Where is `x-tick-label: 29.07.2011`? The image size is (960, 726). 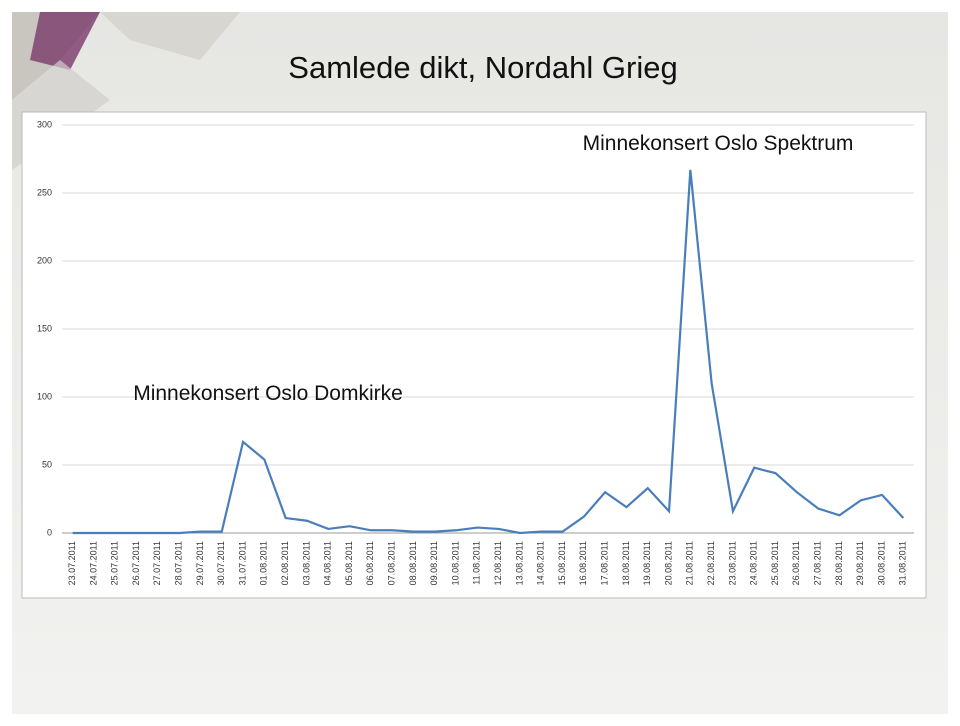
x-tick-label: 29.07.2011 is located at coordinates (200, 563).